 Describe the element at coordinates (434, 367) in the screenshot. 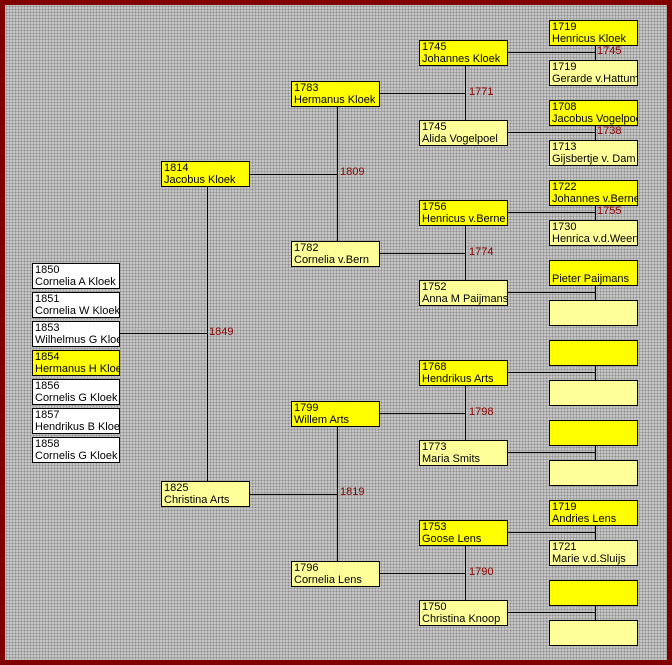

I see `birth-year: 1768` at that location.